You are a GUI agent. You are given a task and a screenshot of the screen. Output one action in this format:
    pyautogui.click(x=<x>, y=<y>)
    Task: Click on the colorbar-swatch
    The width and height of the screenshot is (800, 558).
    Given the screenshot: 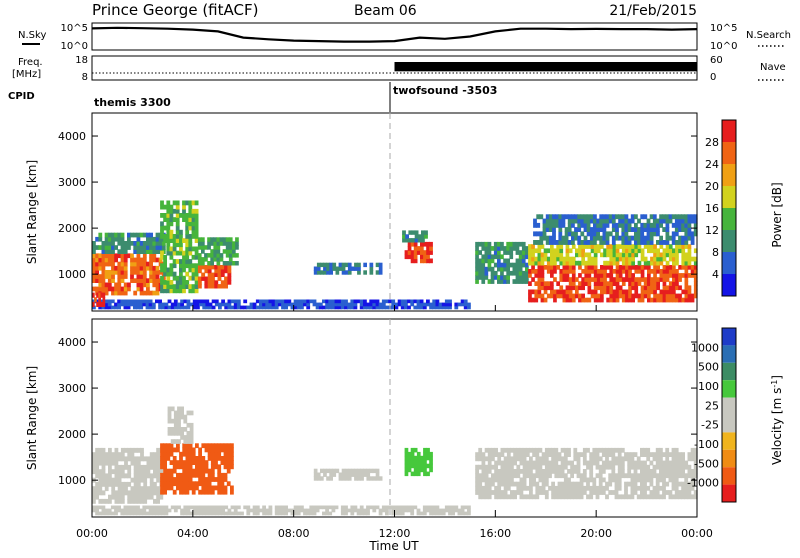 What is the action you would take?
    pyautogui.click(x=729, y=476)
    